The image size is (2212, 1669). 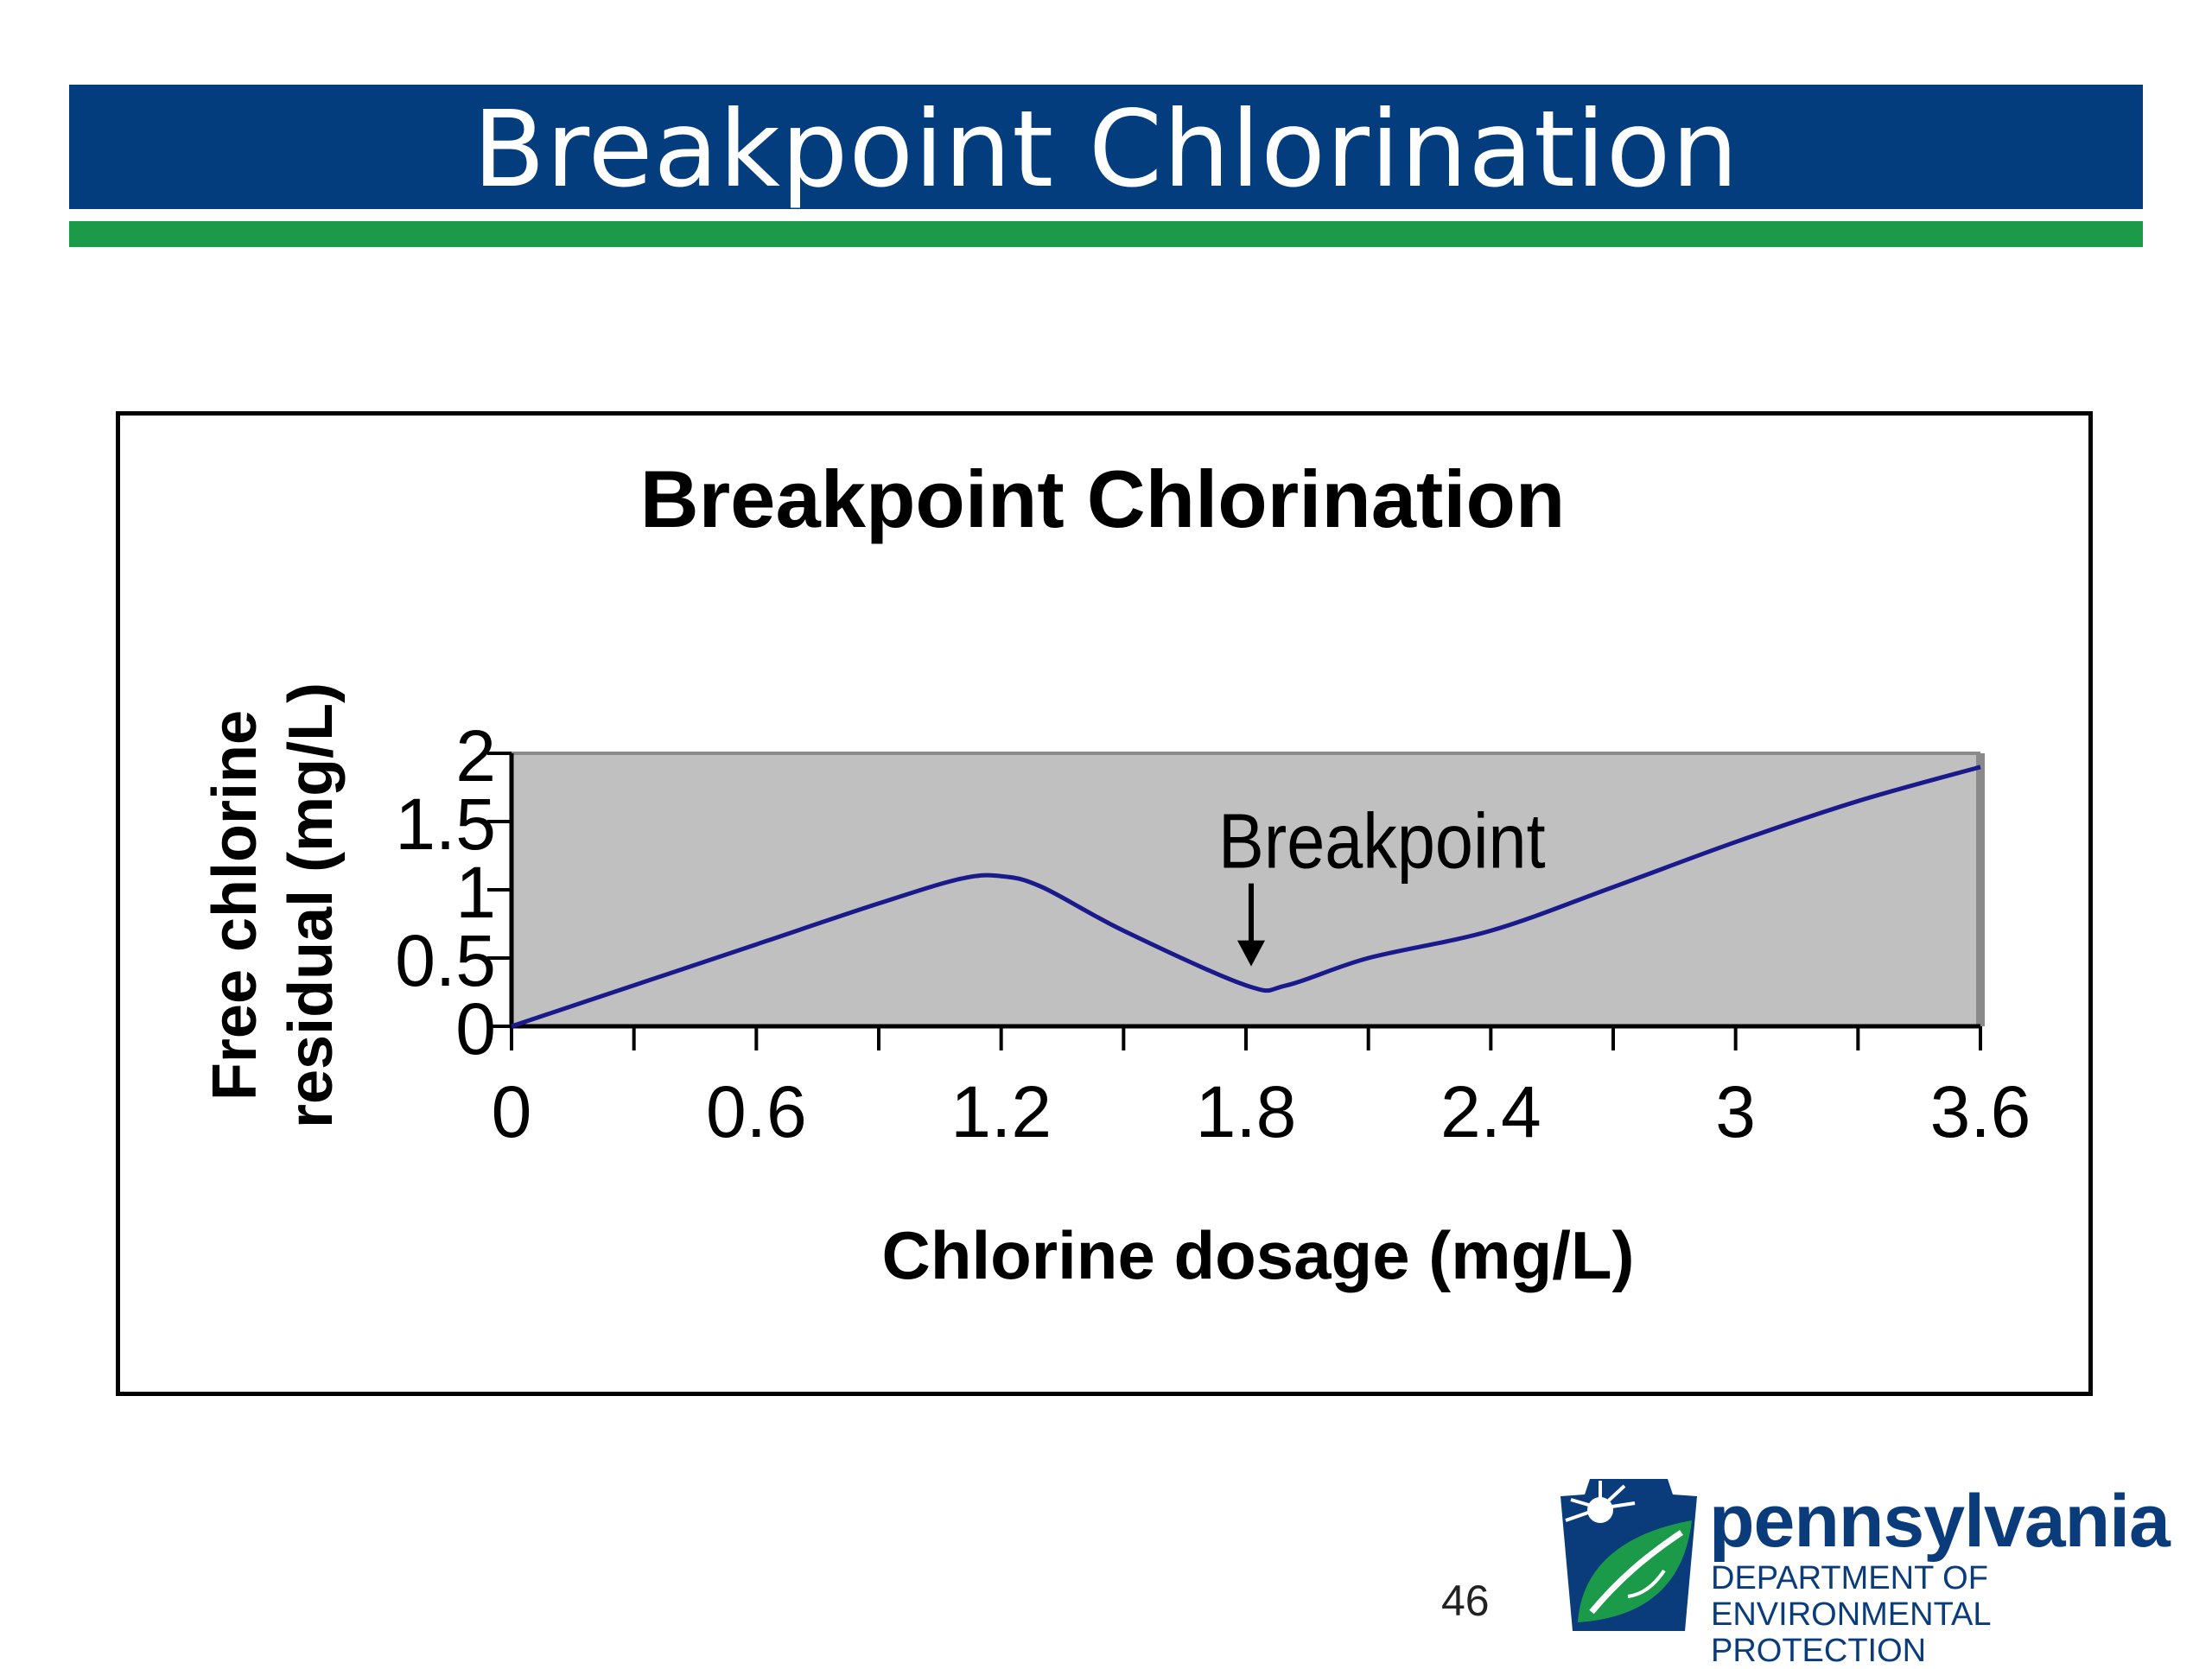 I want to click on y-tick-label: 0.5, so click(x=446, y=960).